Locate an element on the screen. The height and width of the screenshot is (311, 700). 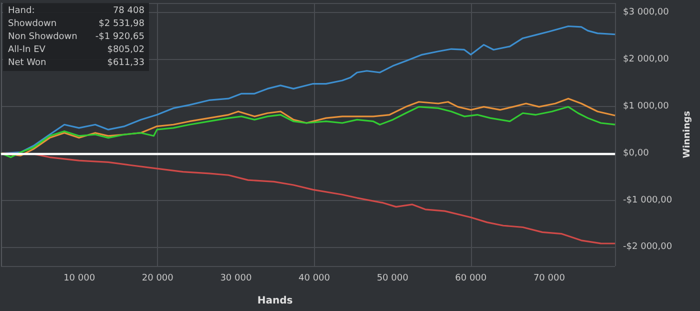
x-tick-label: 30 000 is located at coordinates (236, 279).